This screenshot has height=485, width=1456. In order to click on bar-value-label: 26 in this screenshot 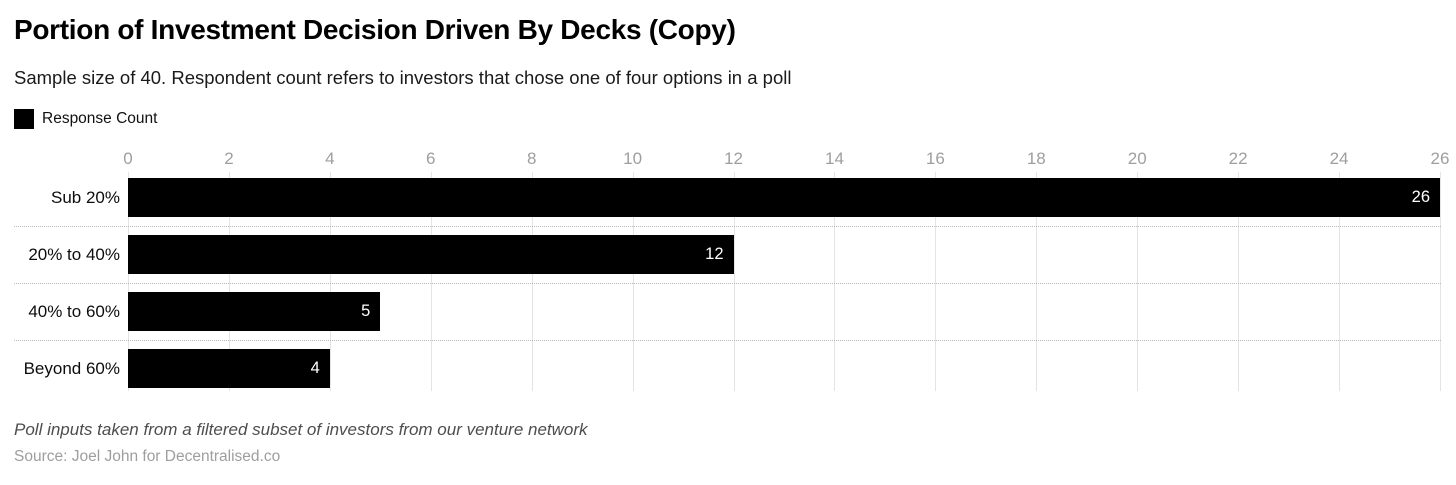, I will do `click(1420, 197)`.